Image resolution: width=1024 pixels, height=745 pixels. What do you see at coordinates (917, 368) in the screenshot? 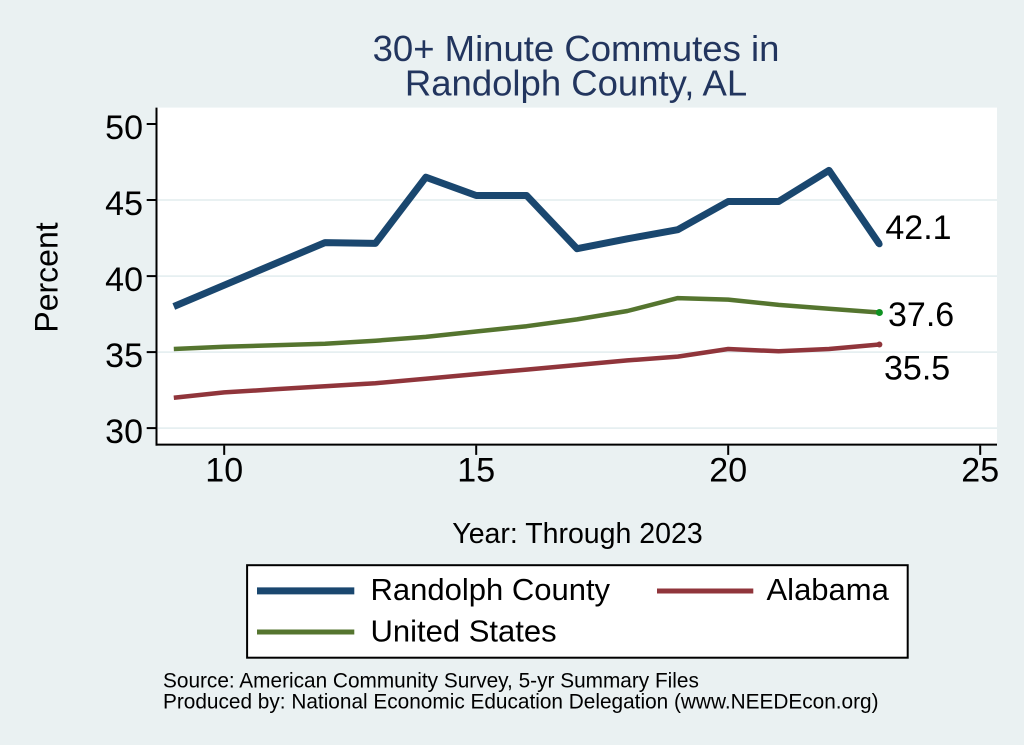
I see `svg-text: 35.5` at bounding box center [917, 368].